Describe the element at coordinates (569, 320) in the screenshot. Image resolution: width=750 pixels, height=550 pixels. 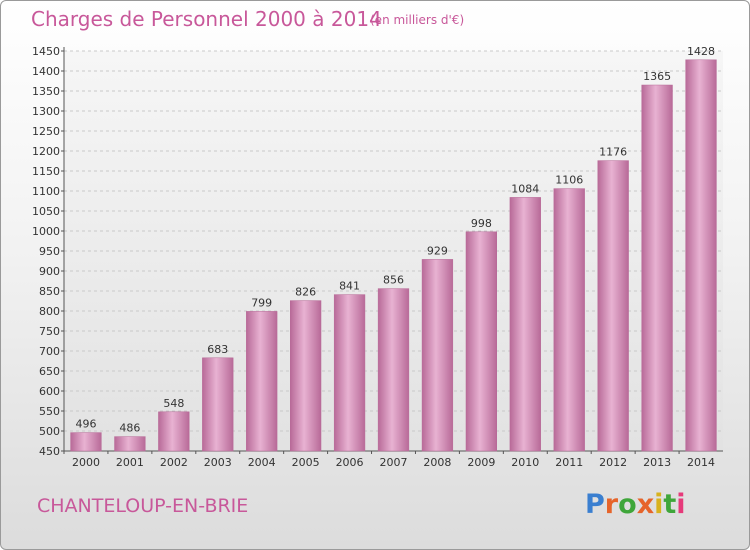
I see `bar-2011` at that location.